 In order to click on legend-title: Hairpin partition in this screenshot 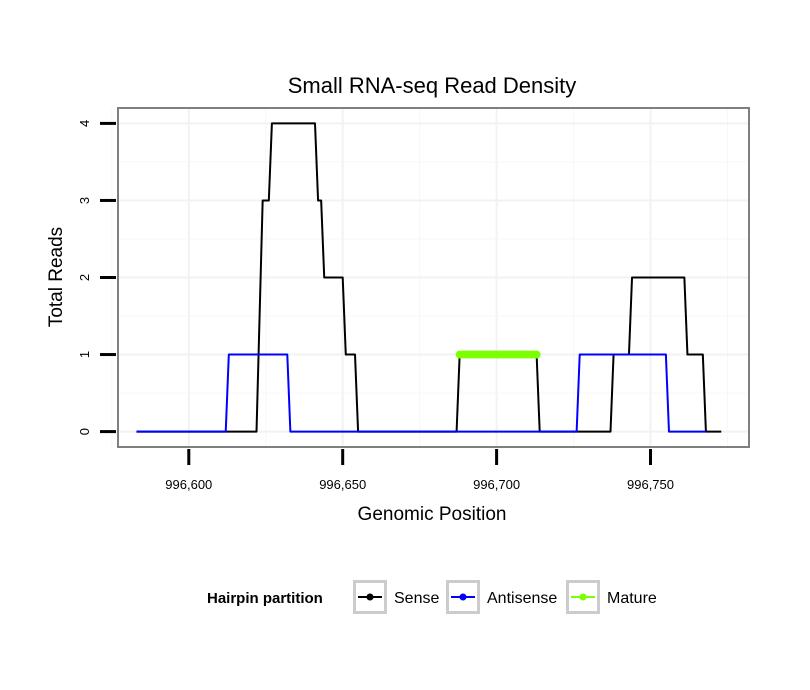, I will do `click(265, 598)`.